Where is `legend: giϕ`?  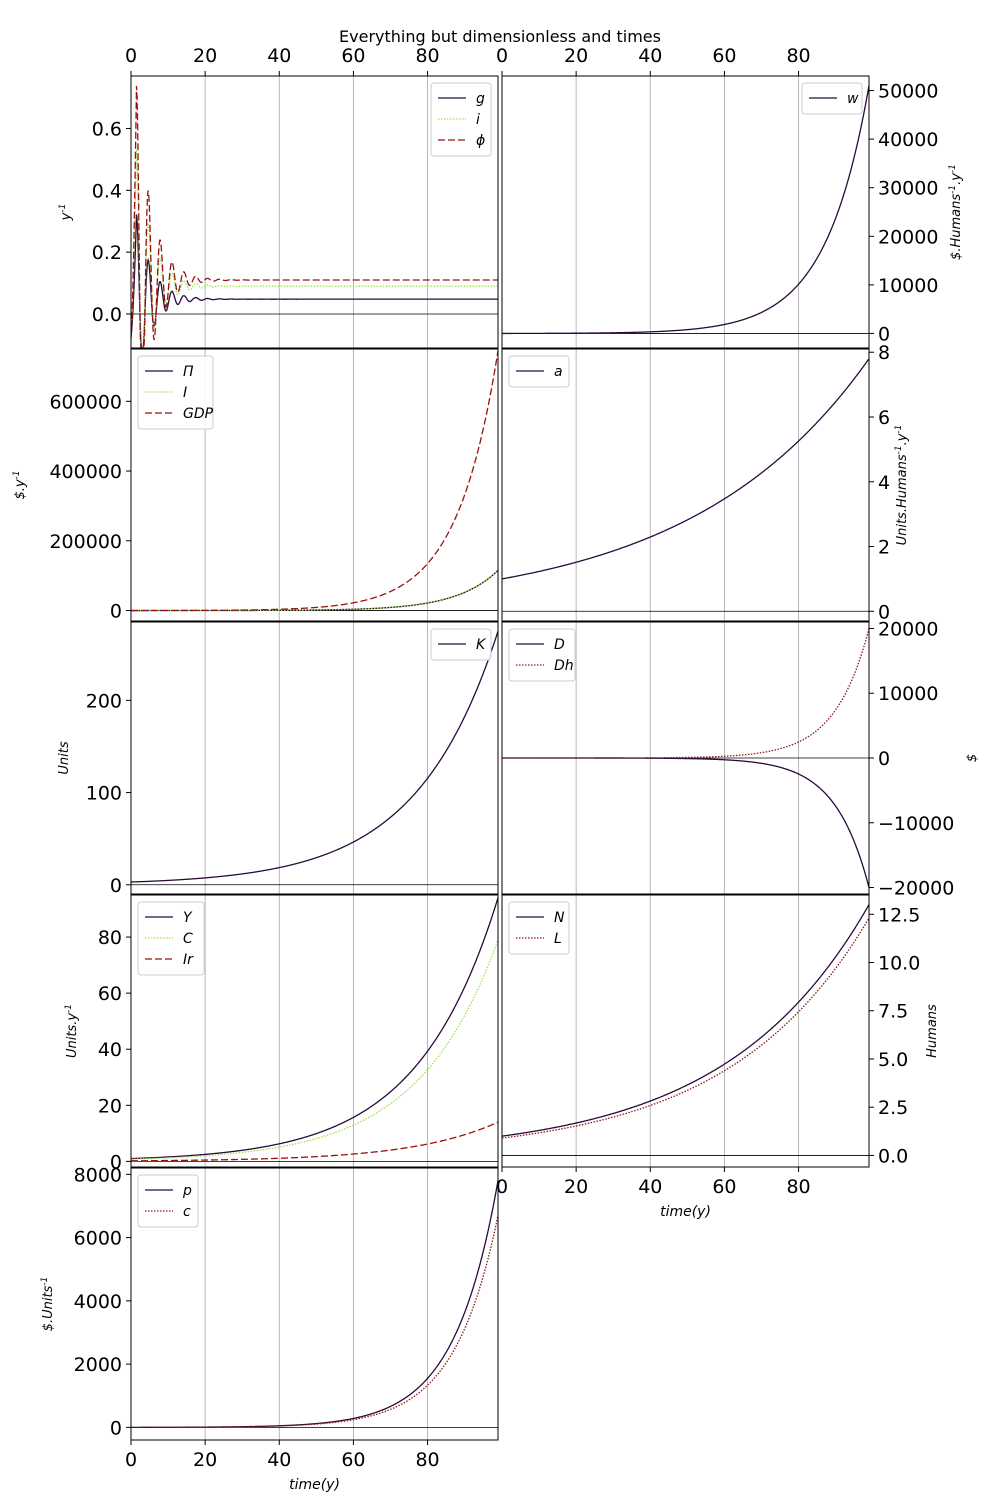
legend: giϕ is located at coordinates (461, 119).